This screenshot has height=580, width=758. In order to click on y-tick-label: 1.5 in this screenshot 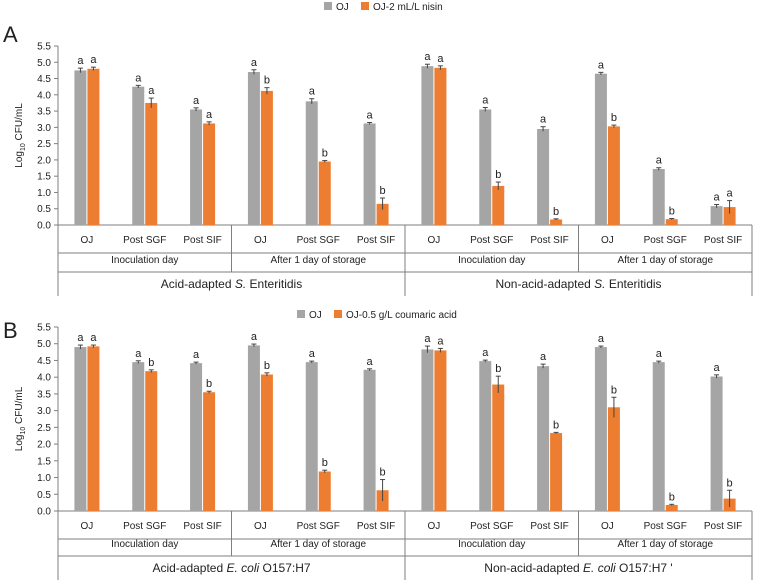, I will do `click(44, 177)`.